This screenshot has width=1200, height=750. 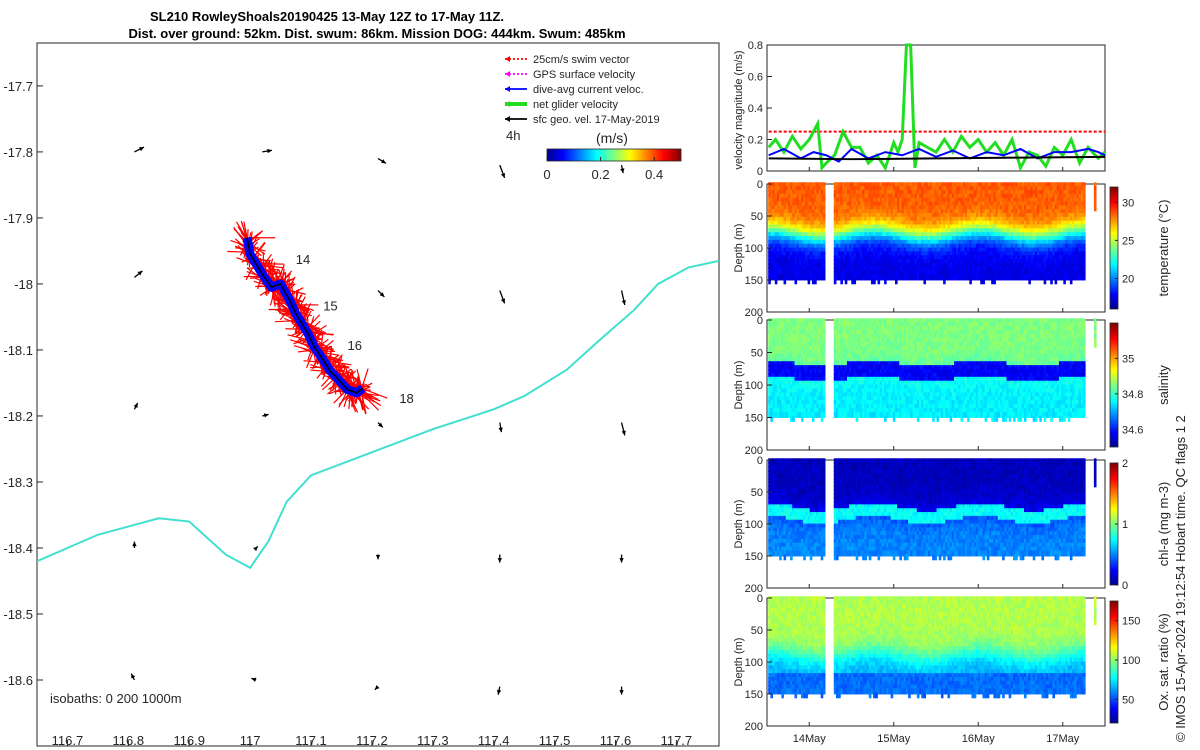 What do you see at coordinates (18, 680) in the screenshot?
I see `map-y-tick-label: -18.6` at bounding box center [18, 680].